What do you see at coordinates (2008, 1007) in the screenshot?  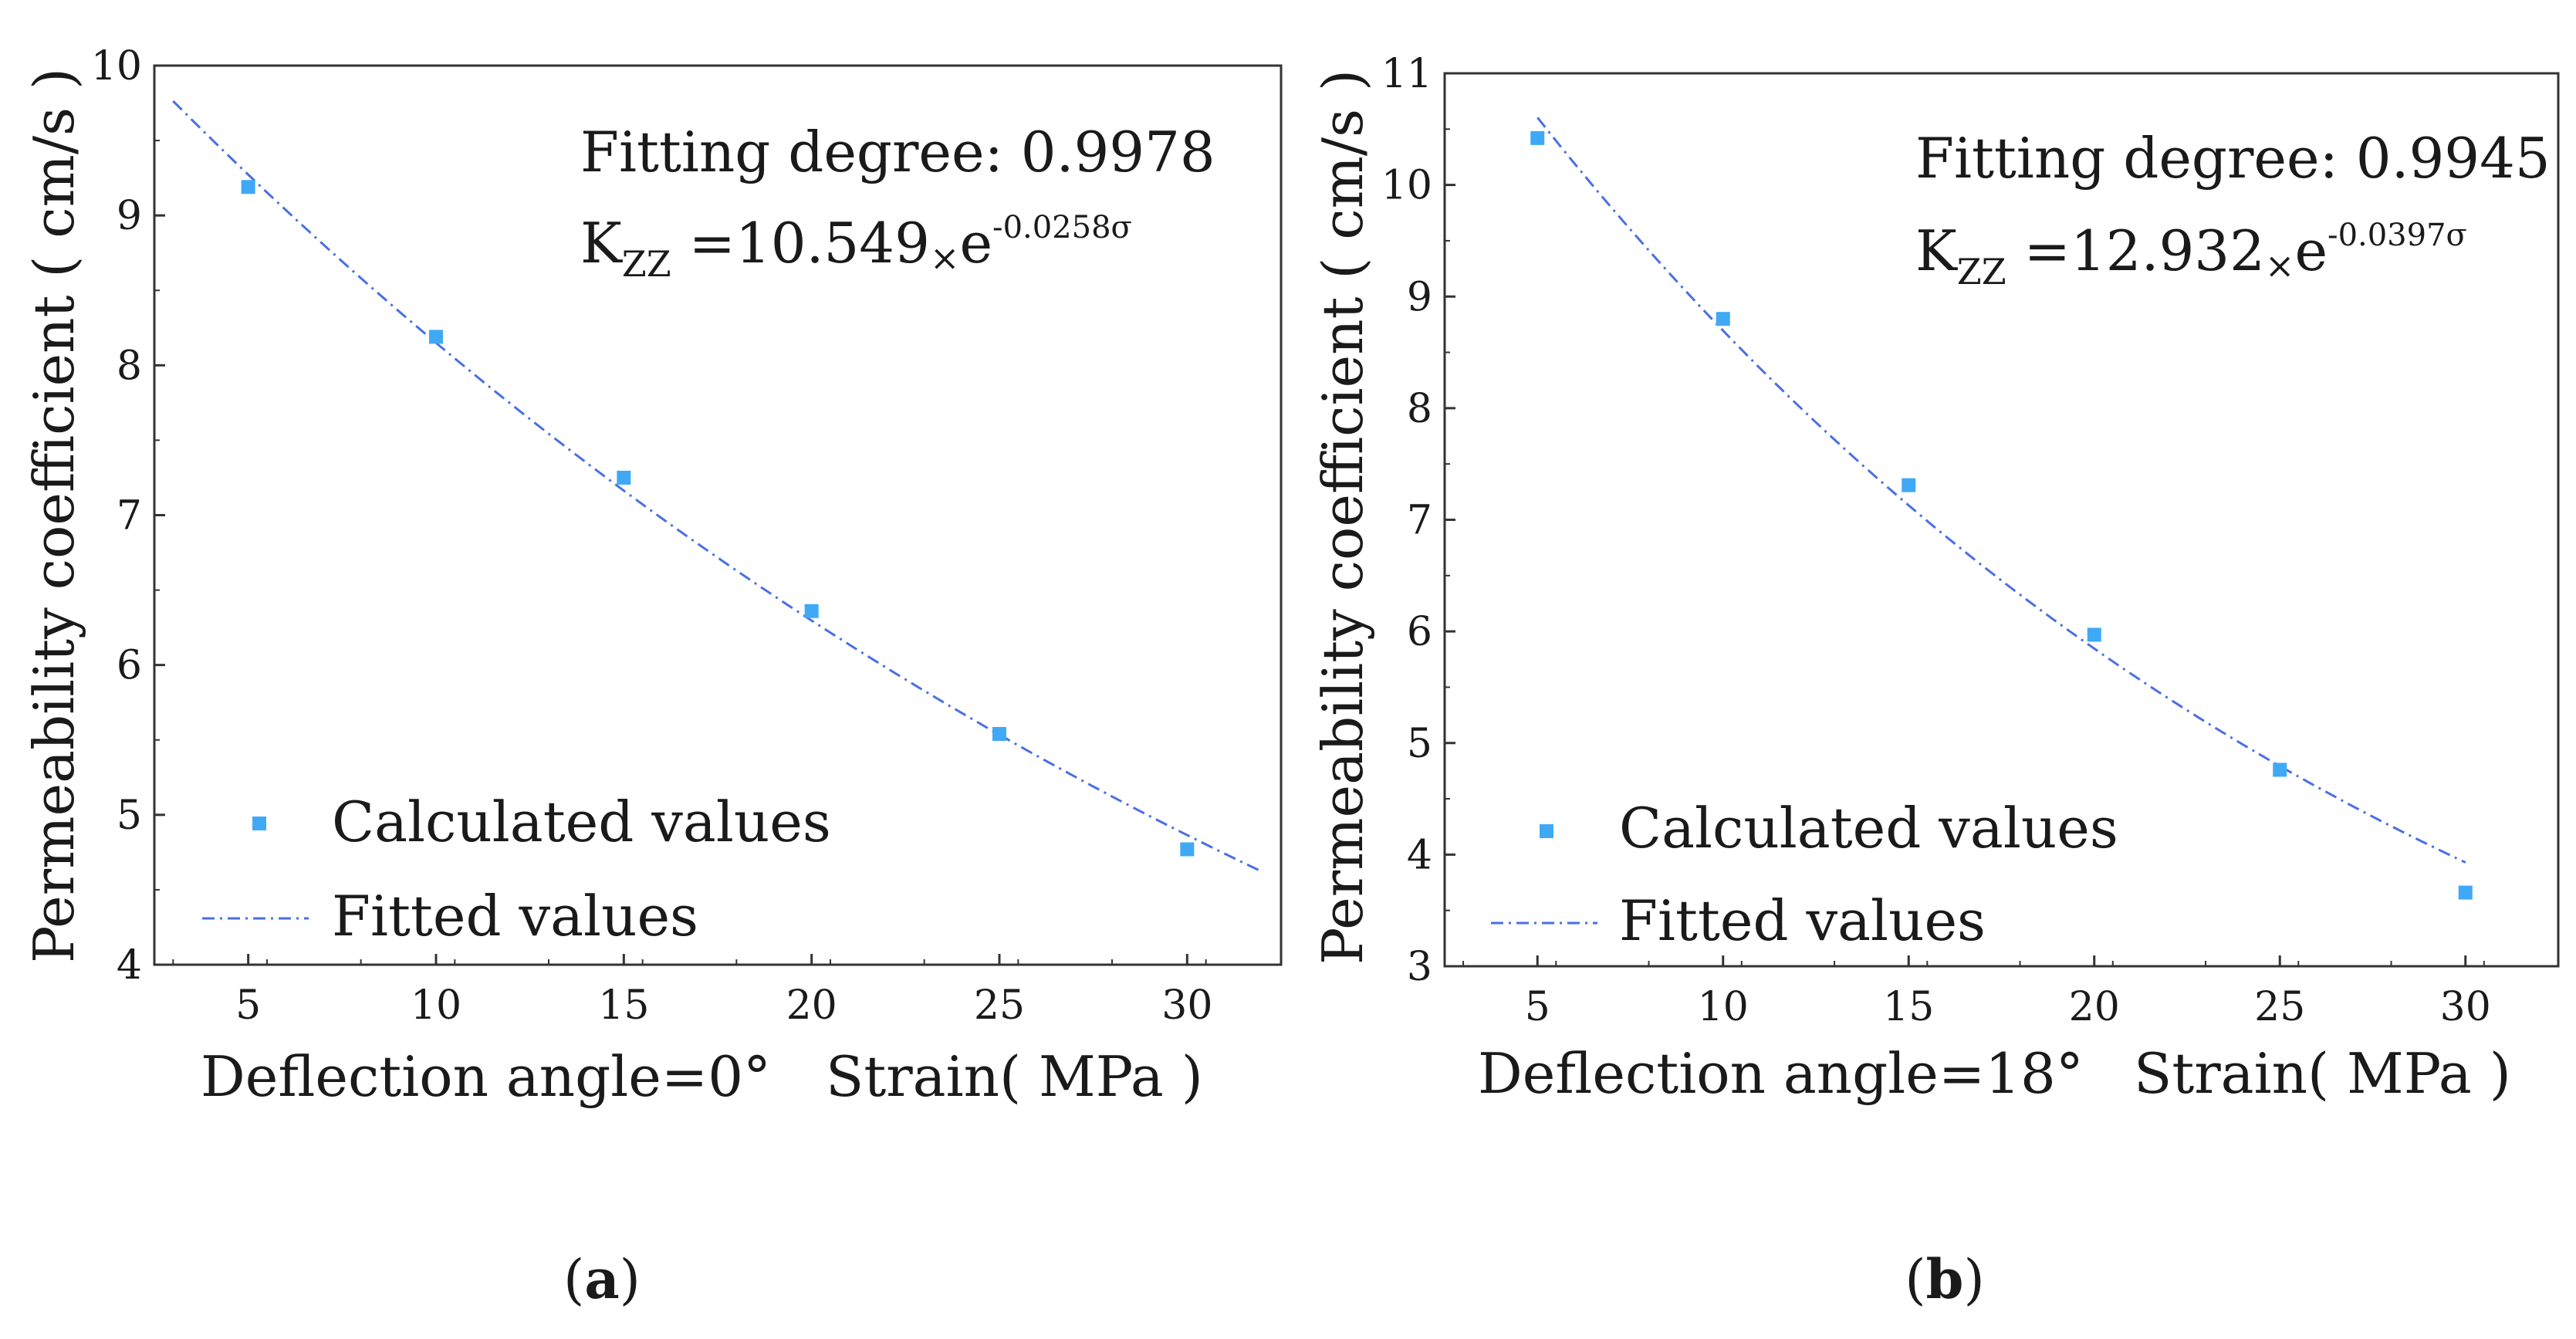 I see `x-tick-labels-b: 5 10 15 20 25 30` at bounding box center [2008, 1007].